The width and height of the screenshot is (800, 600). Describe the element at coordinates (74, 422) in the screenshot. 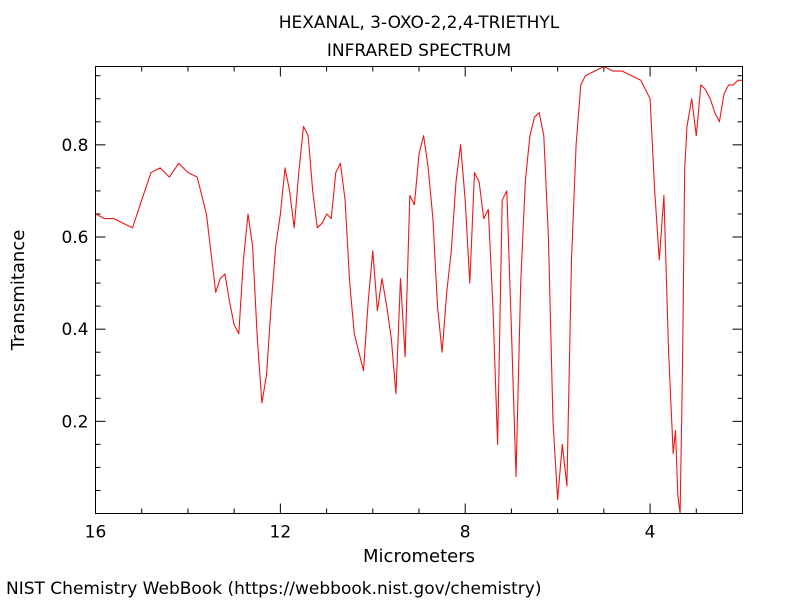

I see `y-tick-label: 0.2` at that location.